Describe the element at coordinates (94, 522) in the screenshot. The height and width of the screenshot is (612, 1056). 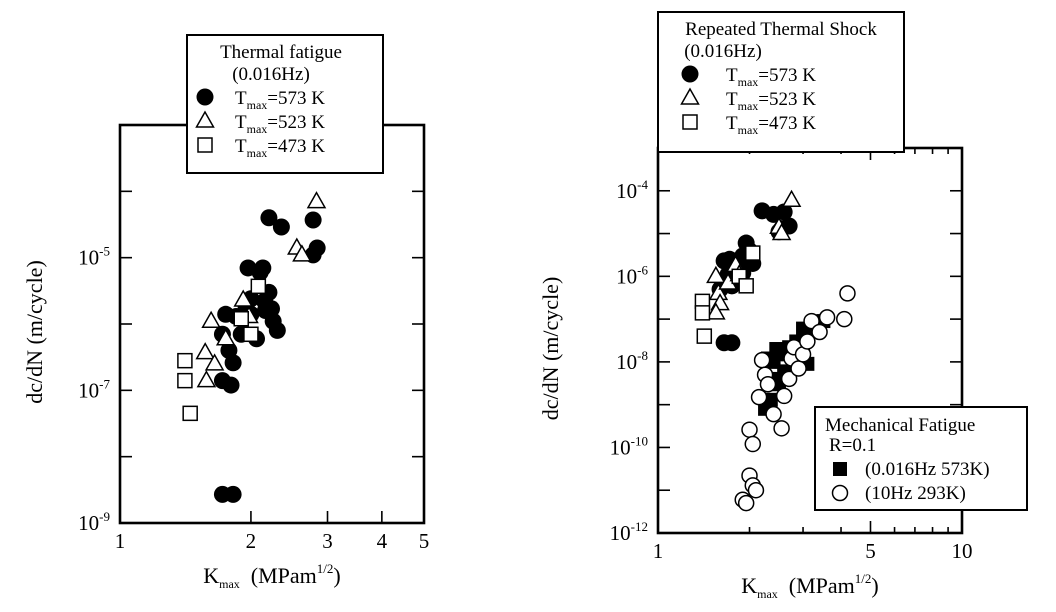
I see `y-tick-label: 10⁻⁹` at that location.